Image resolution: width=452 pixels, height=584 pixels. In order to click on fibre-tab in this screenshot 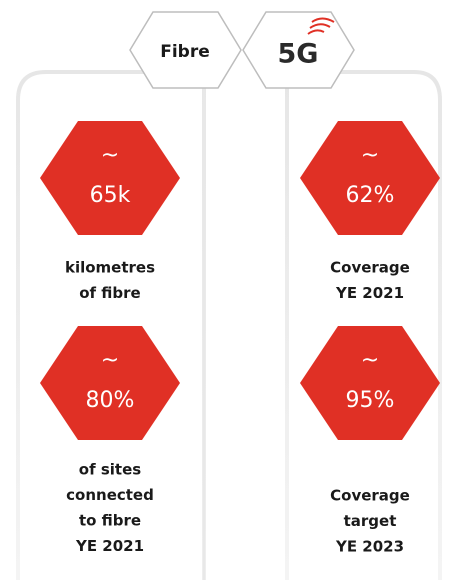, I will do `click(185, 50)`.